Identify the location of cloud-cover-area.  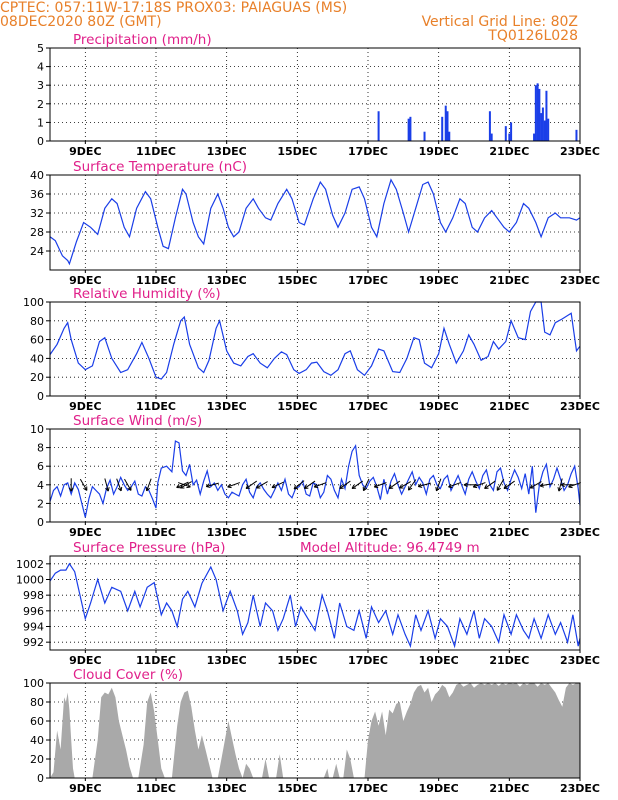
(315, 730).